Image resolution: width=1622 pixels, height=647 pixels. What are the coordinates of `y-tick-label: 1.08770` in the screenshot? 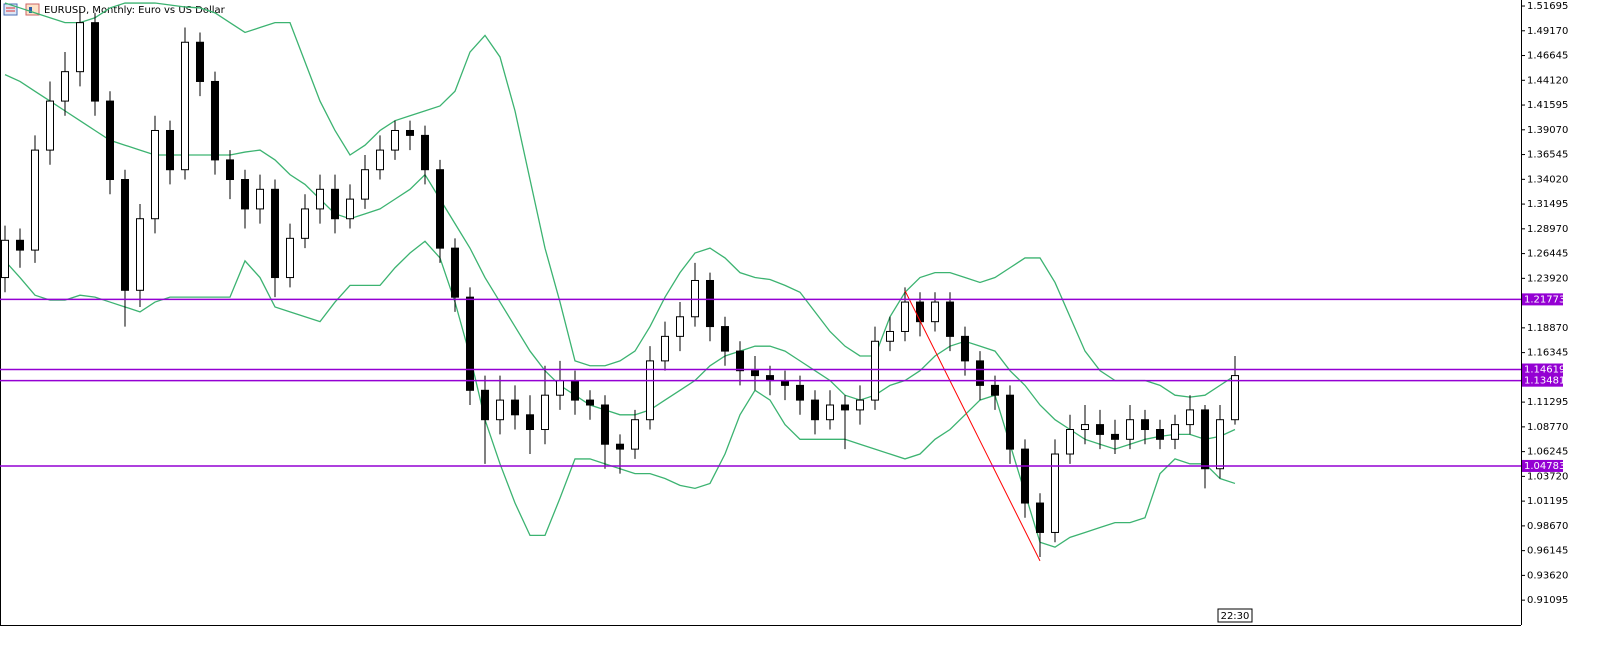 It's located at (1547, 427).